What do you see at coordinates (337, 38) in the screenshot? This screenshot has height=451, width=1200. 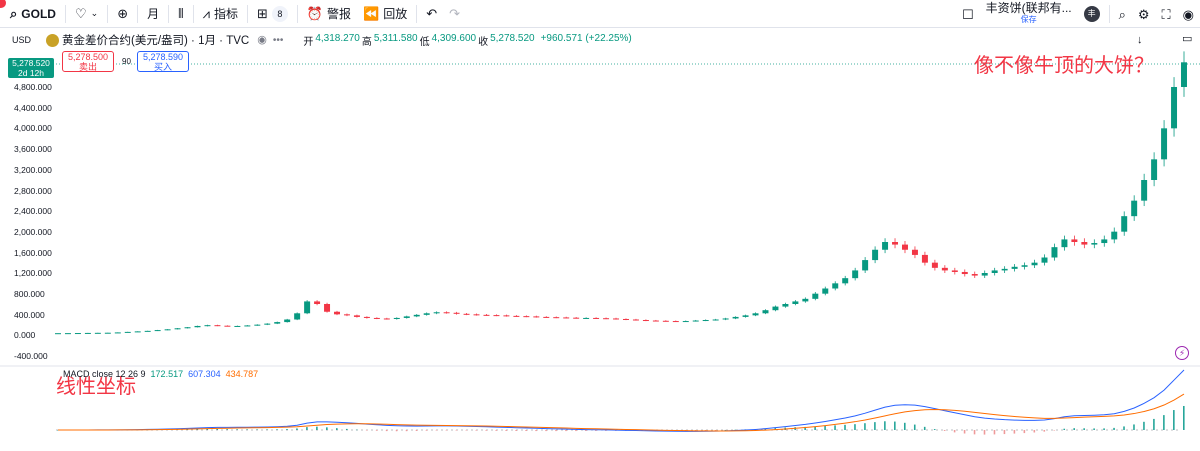 I see `open-value: 4,318.270` at bounding box center [337, 38].